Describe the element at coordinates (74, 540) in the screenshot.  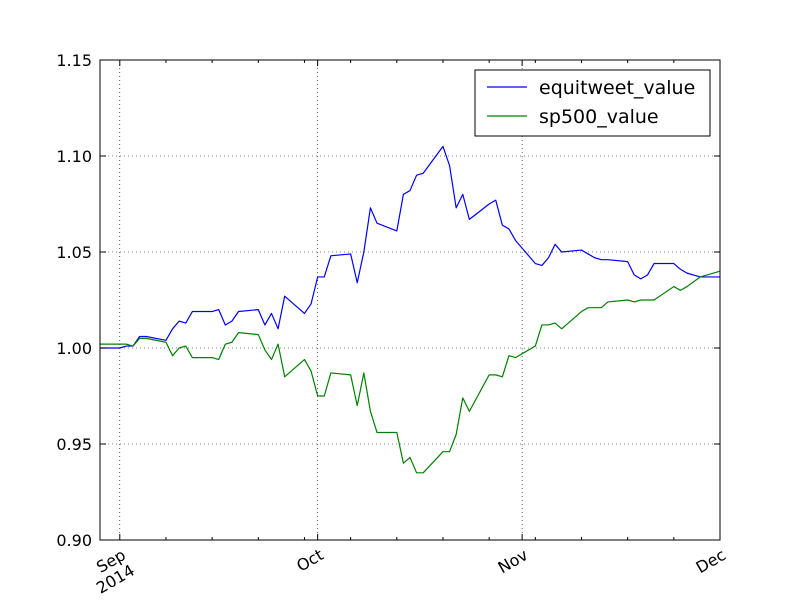
I see `y-tick-label: 0.90` at that location.